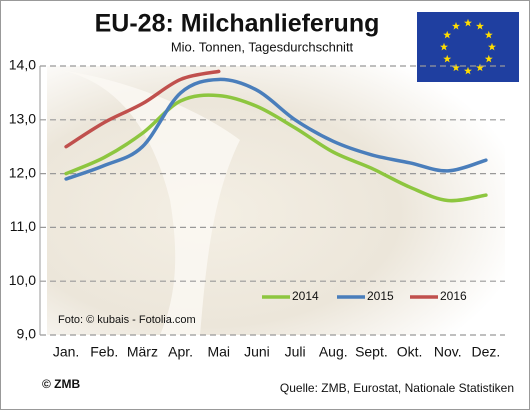 Image resolution: width=530 pixels, height=410 pixels. I want to click on y-tick-label: 13,0, so click(22, 119).